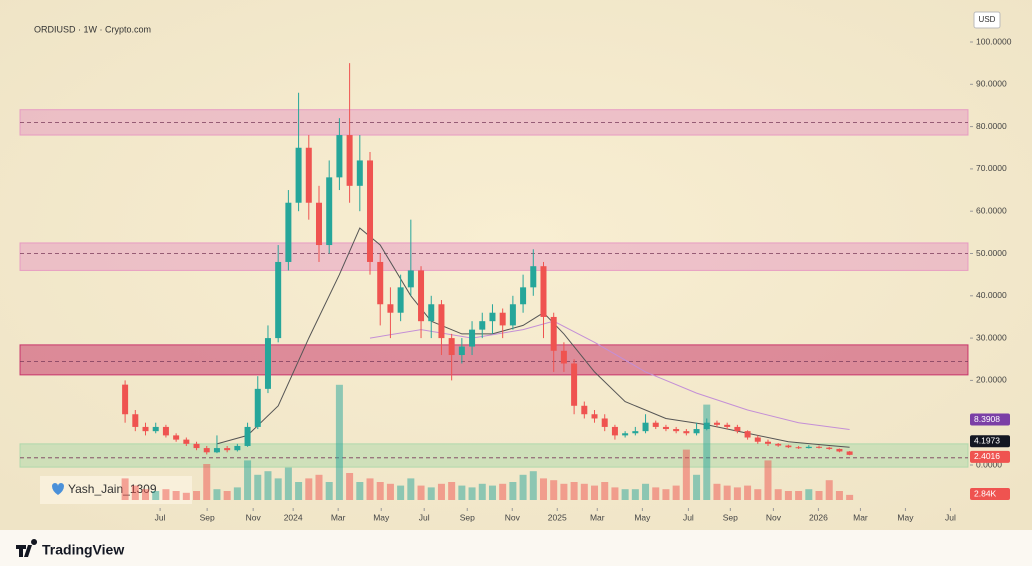 Image resolution: width=1032 pixels, height=566 pixels. What do you see at coordinates (991, 253) in the screenshot?
I see `y-tick-label: 50.0000` at bounding box center [991, 253].